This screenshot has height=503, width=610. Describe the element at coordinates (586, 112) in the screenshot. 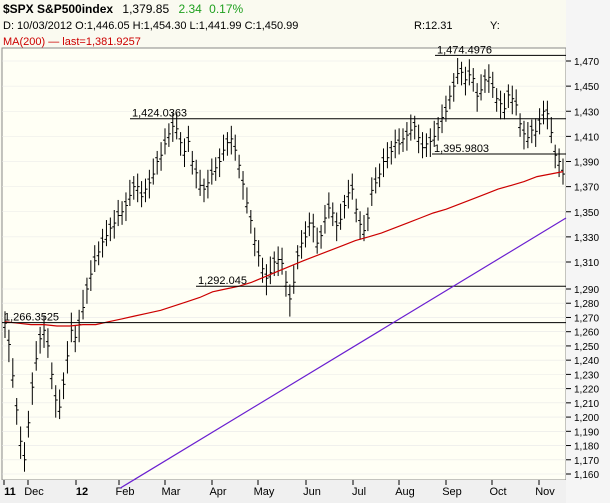

I see `y-tick-label: 1,430` at that location.